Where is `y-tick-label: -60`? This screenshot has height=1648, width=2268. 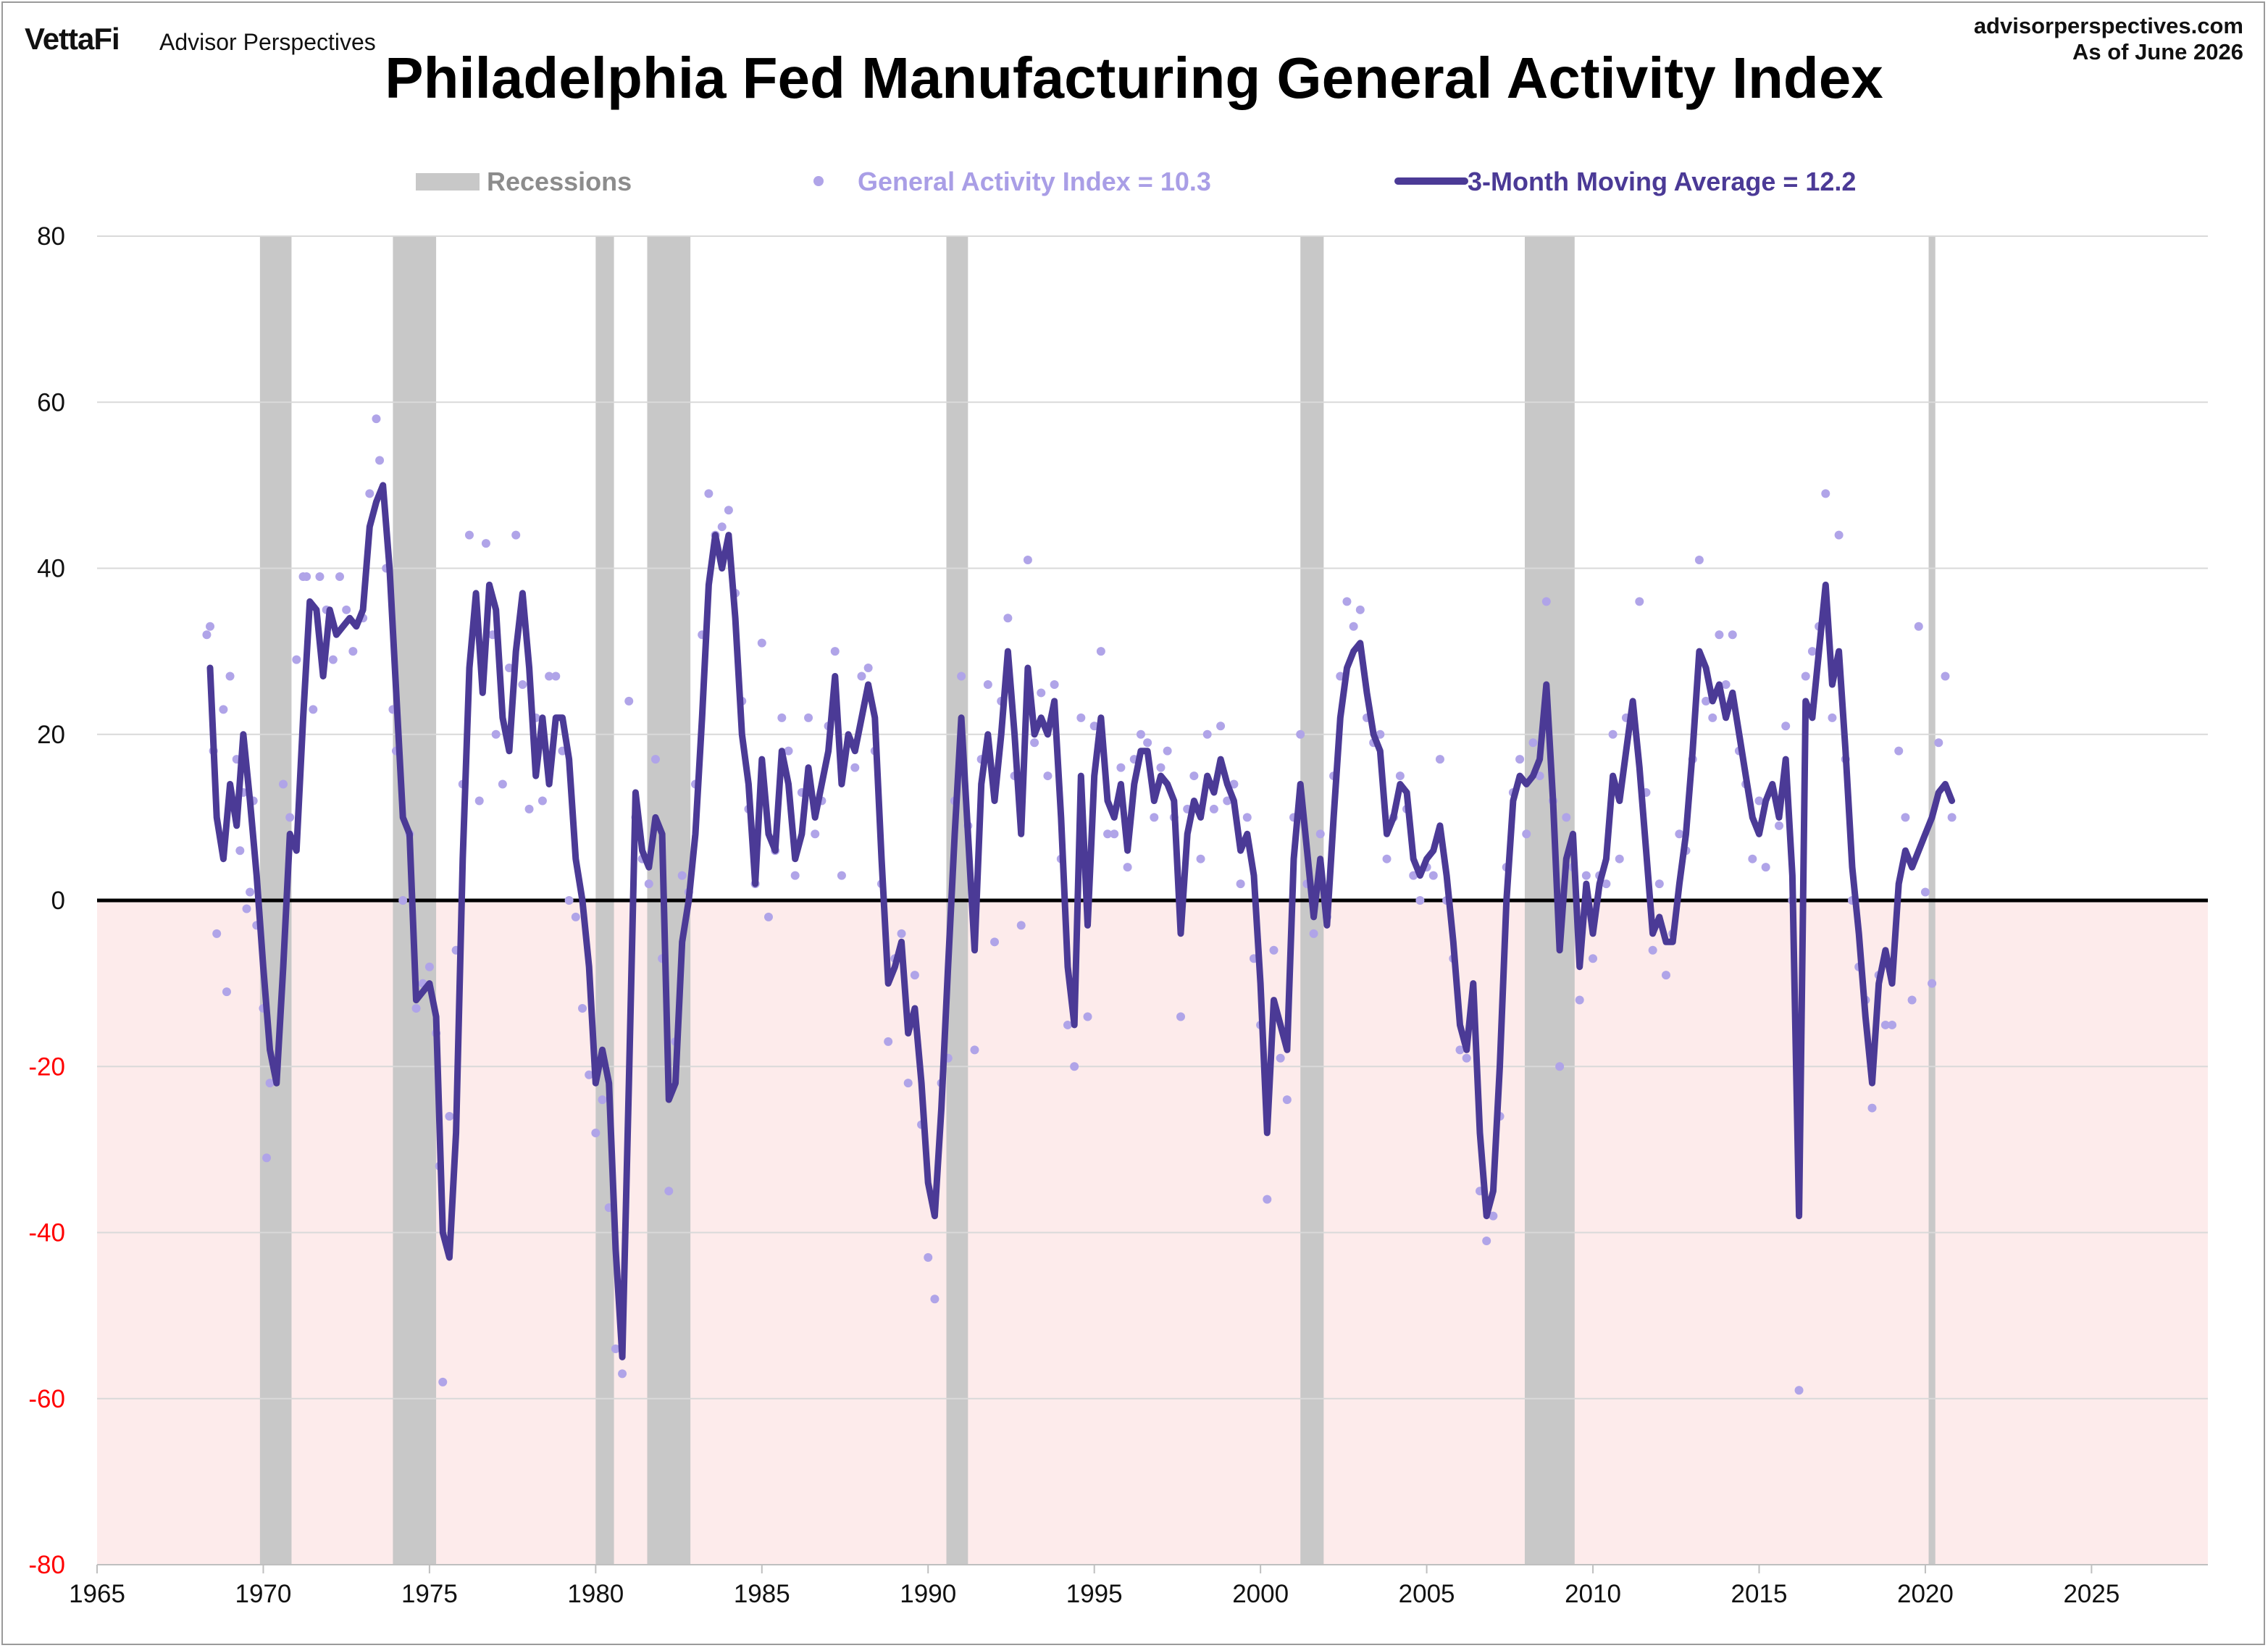
y-tick-label: -60 is located at coordinates (47, 1399).